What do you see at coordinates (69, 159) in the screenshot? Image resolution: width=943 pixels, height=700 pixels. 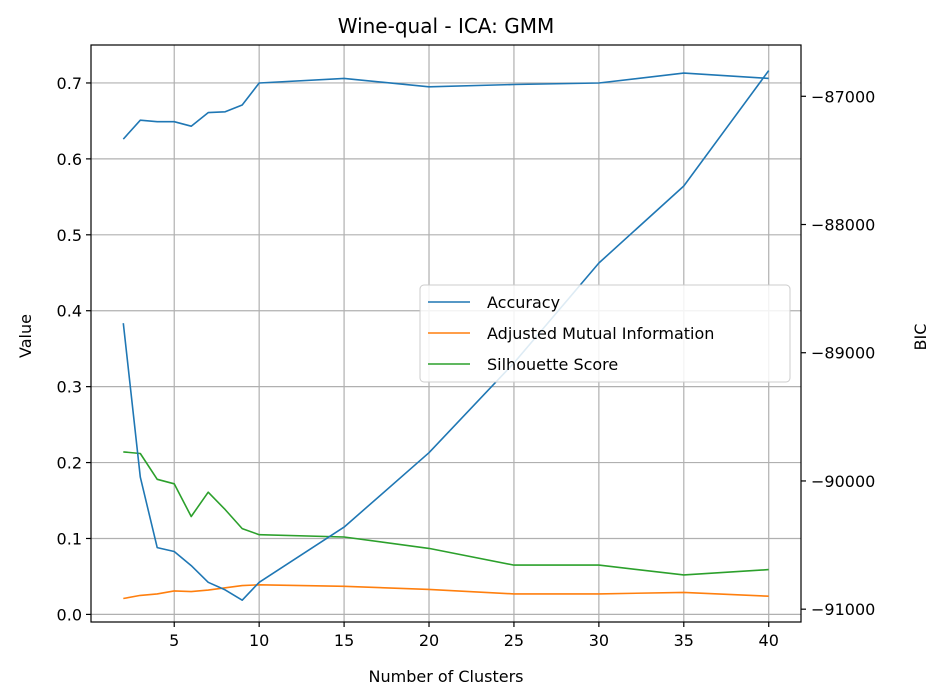 I see `y-tick-label: 0.6` at bounding box center [69, 159].